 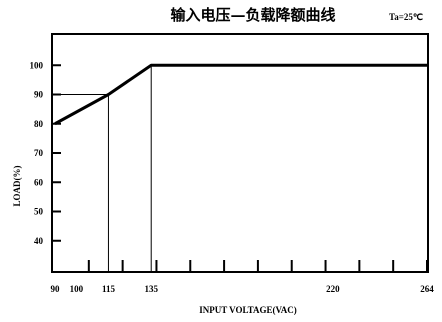 I want to click on x-tick-label-90: 90, so click(x=56, y=289).